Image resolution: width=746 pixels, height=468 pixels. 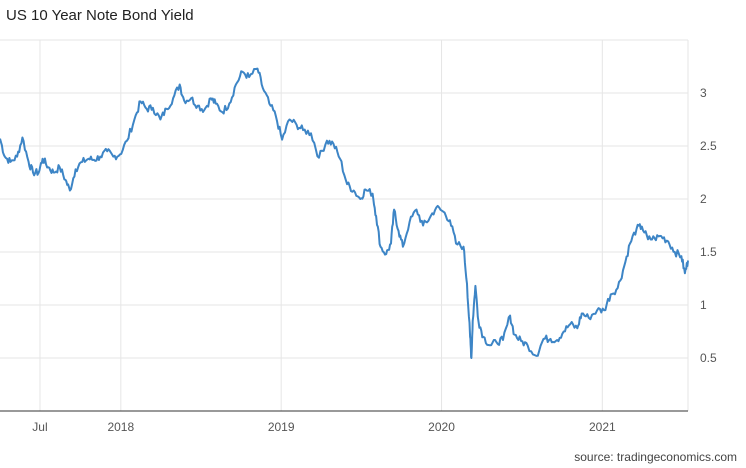 What do you see at coordinates (655, 457) in the screenshot?
I see `source-note: source: tradingeconomics.com` at bounding box center [655, 457].